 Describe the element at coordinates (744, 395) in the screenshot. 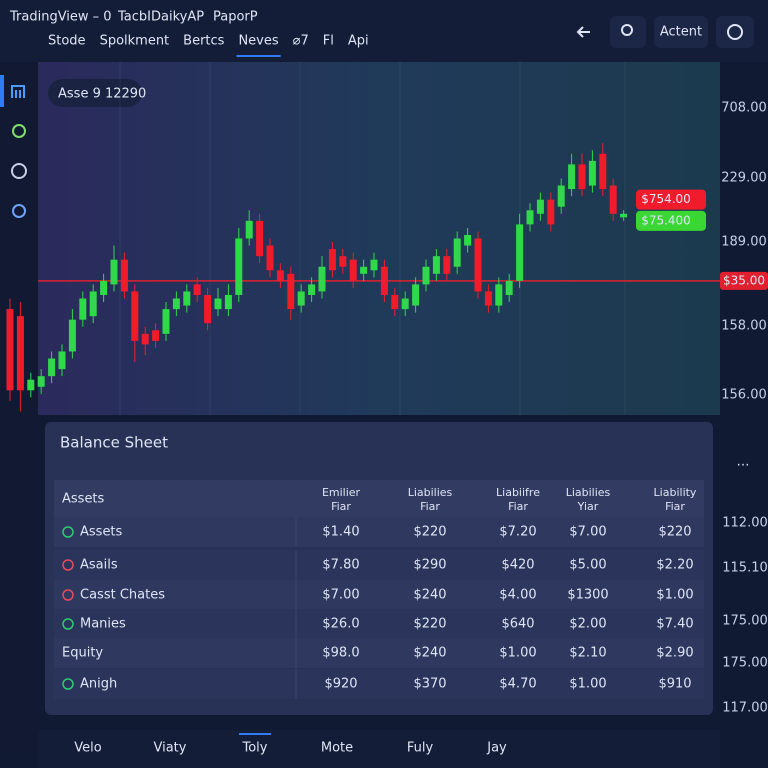

I see `price-label: 156.00` at that location.